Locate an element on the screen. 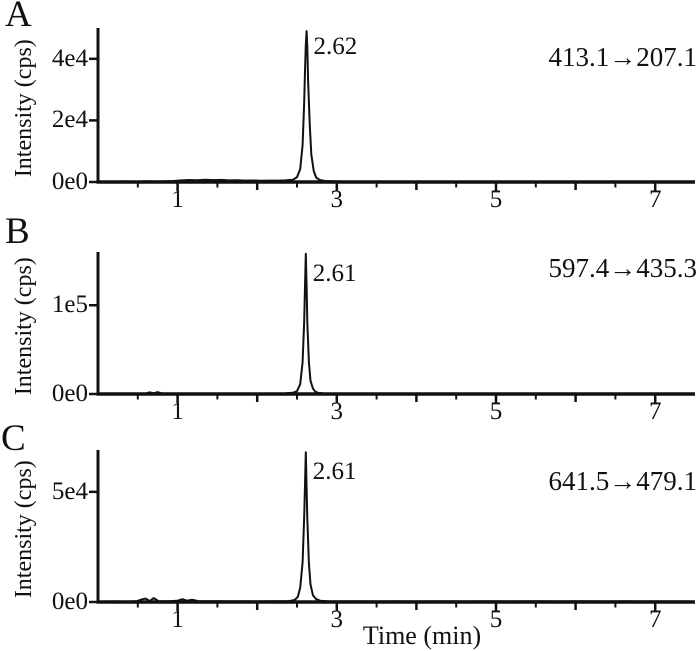 The width and height of the screenshot is (700, 651). mrm-transition-label: 641.5→479.1 is located at coordinates (623, 481).